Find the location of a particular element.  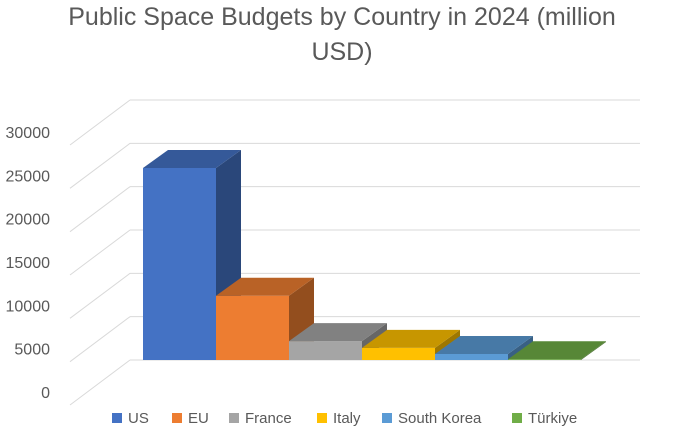

bar-t-rkiye is located at coordinates (557, 350).